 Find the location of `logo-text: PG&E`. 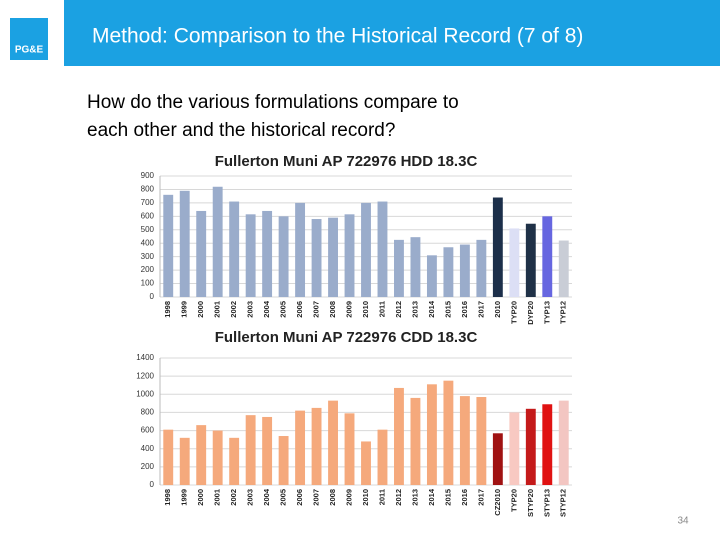

logo-text: PG&E is located at coordinates (29, 50).